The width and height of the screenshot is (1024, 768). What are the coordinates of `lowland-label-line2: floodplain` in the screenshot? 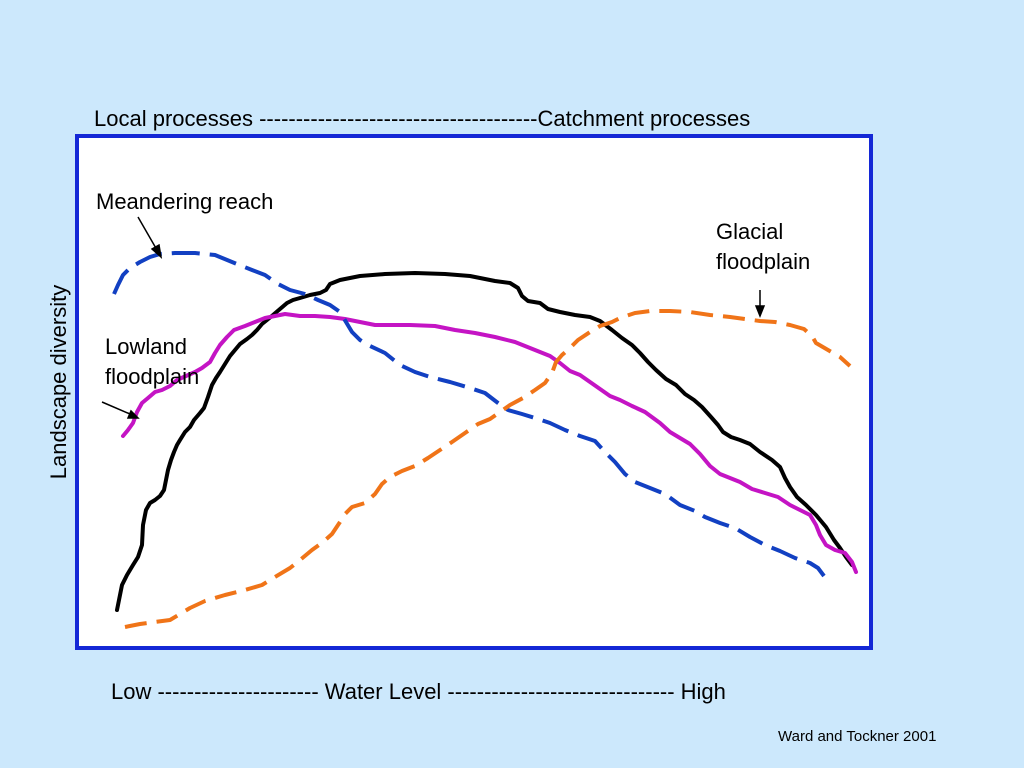 It's located at (152, 376).